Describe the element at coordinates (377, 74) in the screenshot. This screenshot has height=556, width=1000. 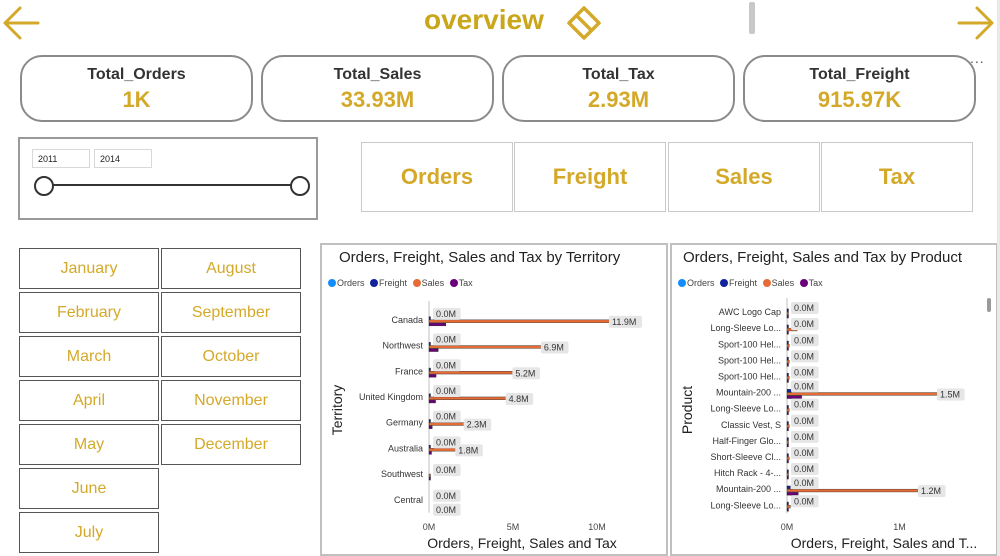
I see `kpi-label: Total_Sales` at that location.